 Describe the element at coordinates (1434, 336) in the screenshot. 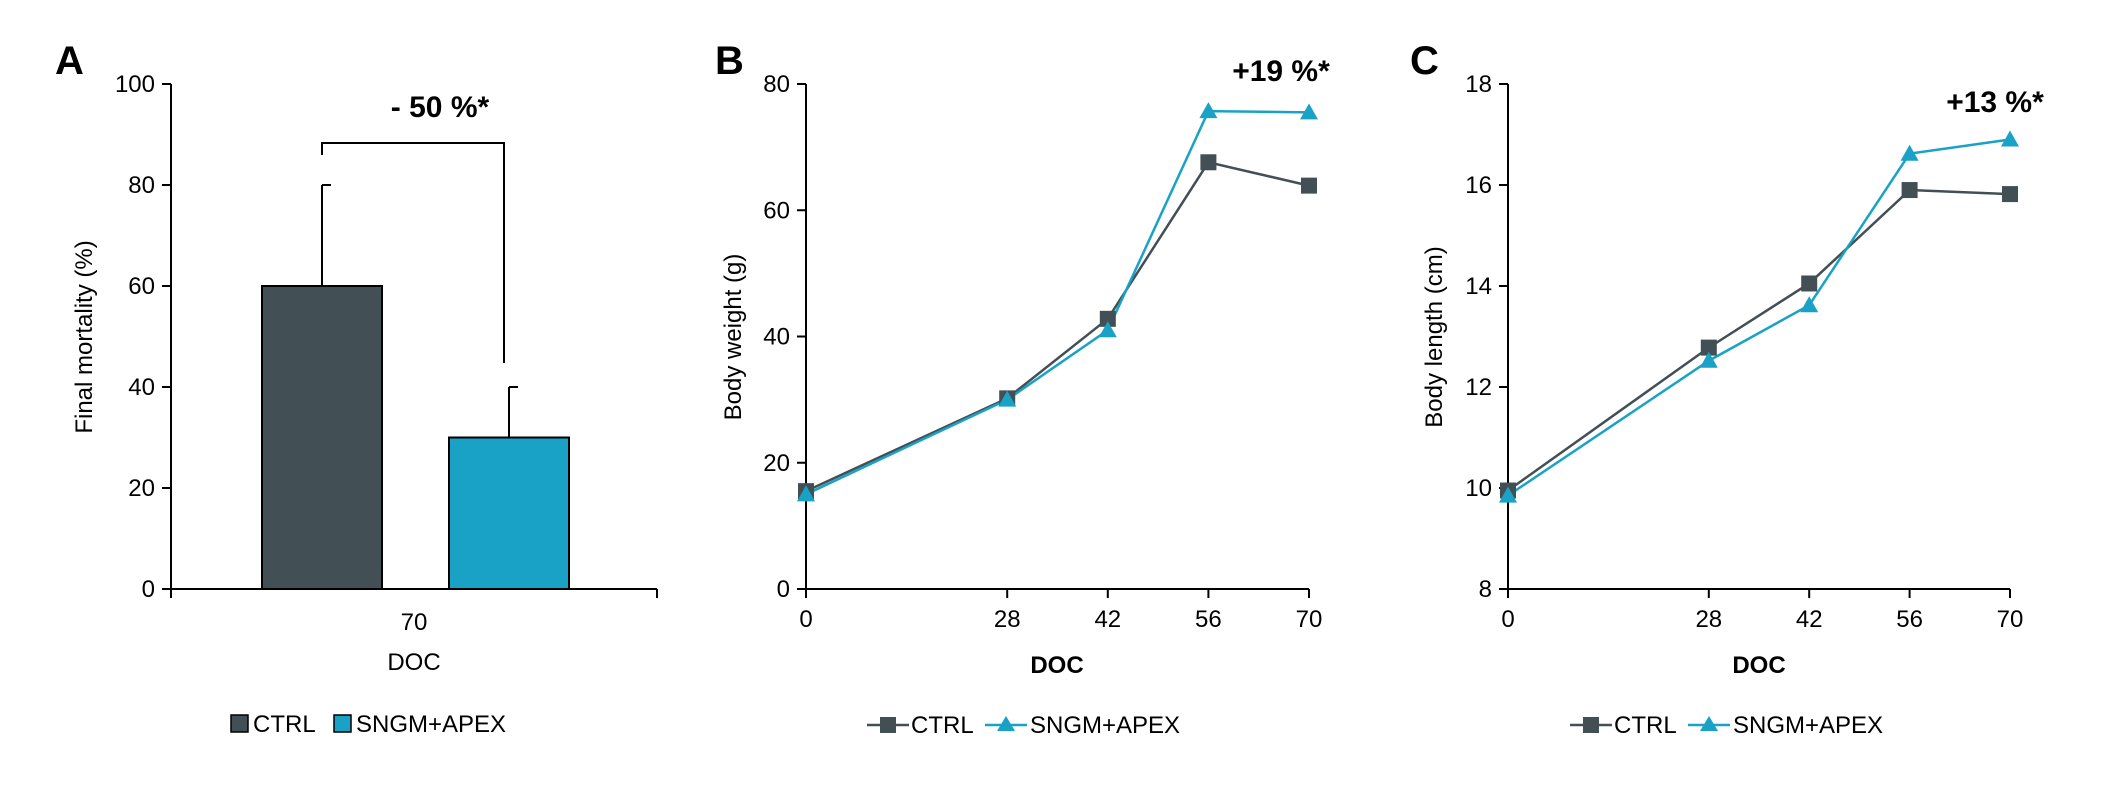

I see `panel-c-y-axis-title: Body length (cm)` at that location.